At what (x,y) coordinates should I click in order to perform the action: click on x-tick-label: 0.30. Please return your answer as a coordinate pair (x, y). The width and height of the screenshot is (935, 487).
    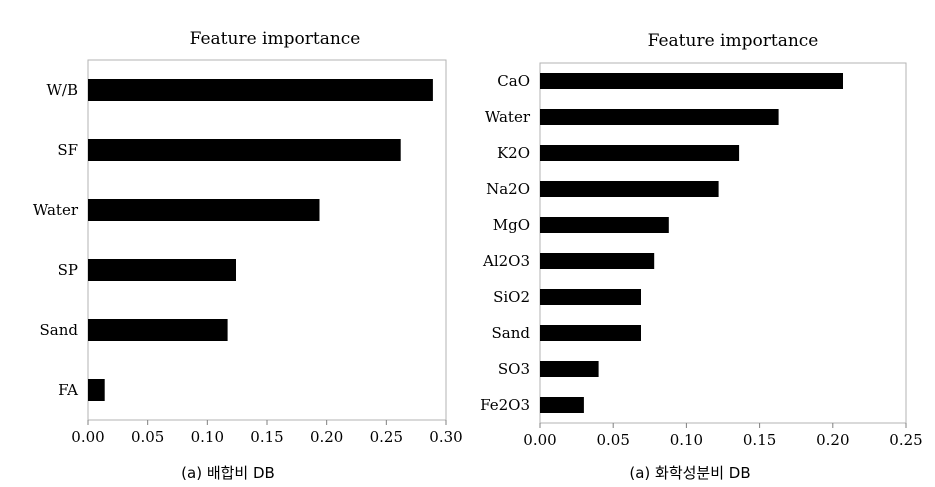
    Looking at the image, I should click on (445, 437).